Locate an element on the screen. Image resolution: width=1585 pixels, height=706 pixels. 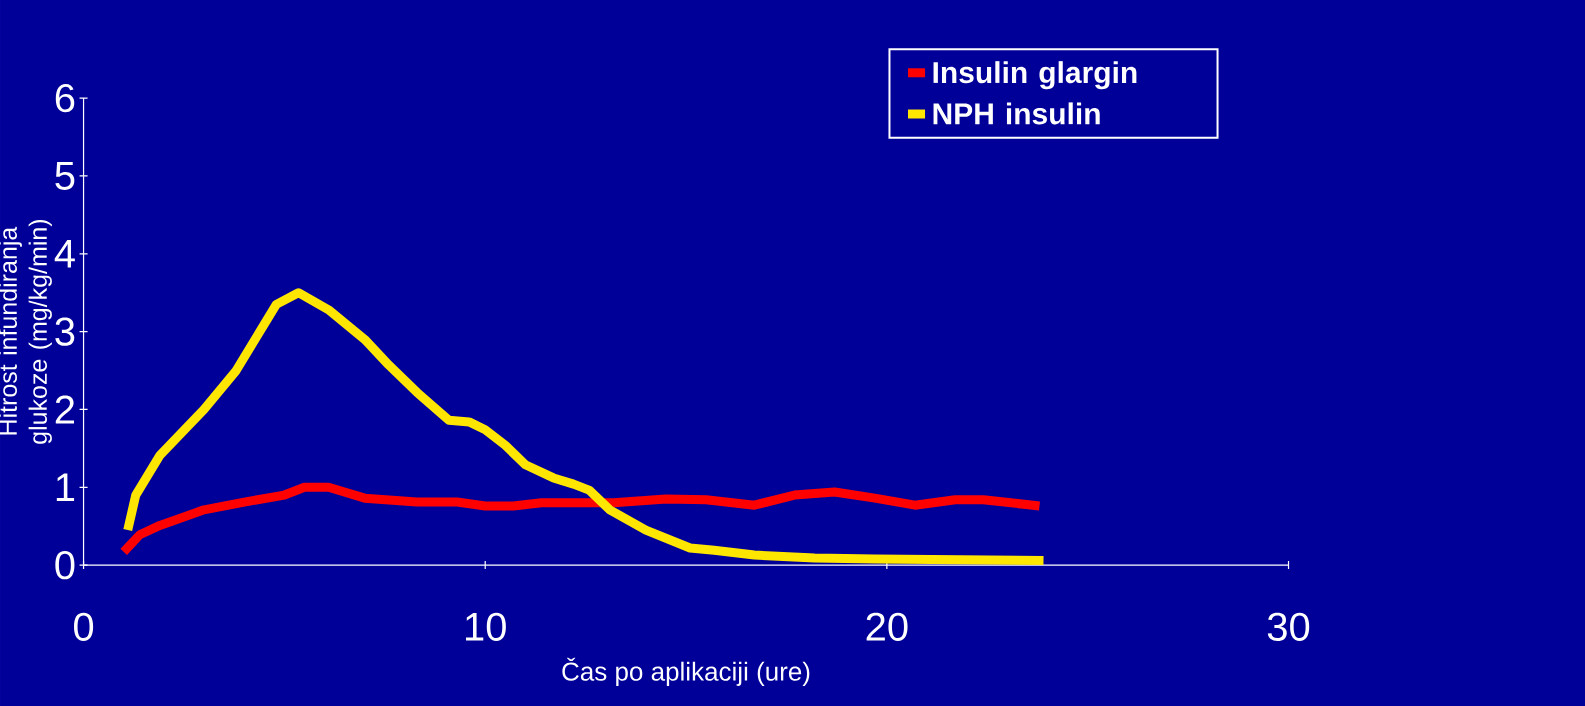
y-tick-label: 2 is located at coordinates (65, 409).